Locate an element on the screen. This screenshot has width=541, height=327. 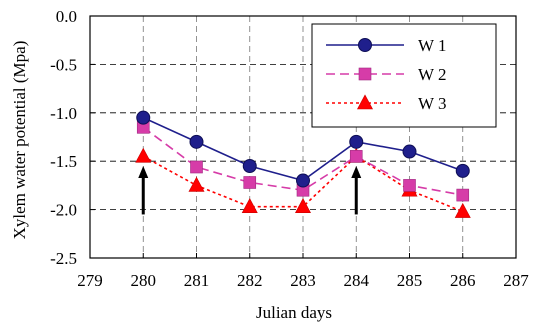
x-tick-label: 284 is located at coordinates (357, 280).